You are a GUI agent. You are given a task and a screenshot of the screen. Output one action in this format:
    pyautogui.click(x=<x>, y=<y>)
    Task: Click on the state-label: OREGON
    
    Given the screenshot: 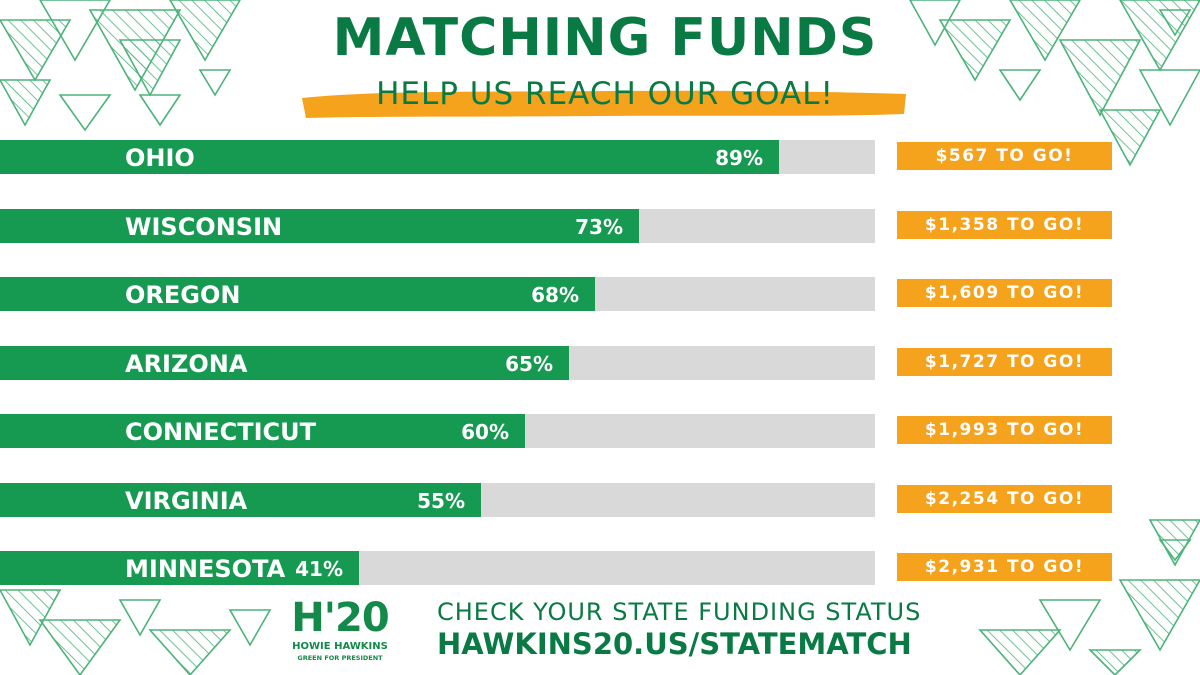 What is the action you would take?
    pyautogui.click(x=183, y=295)
    